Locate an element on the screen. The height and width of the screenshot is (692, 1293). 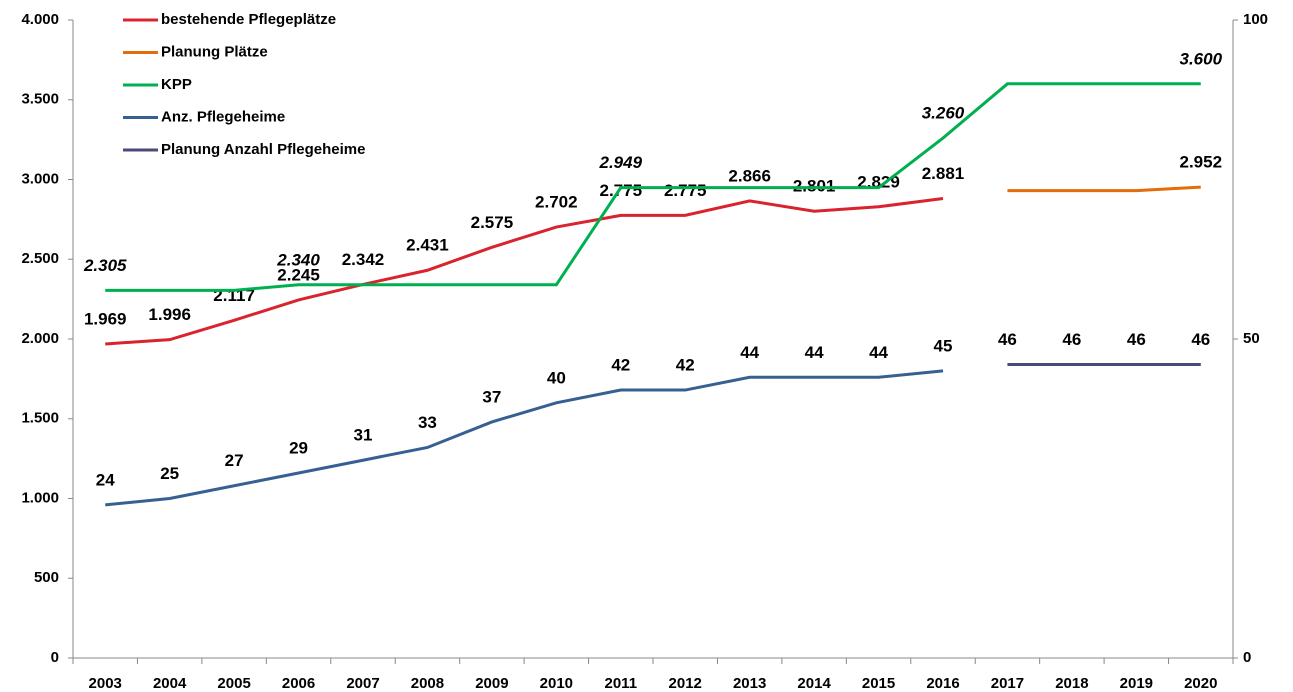
y2-tick-label: 100 is located at coordinates (1255, 19).